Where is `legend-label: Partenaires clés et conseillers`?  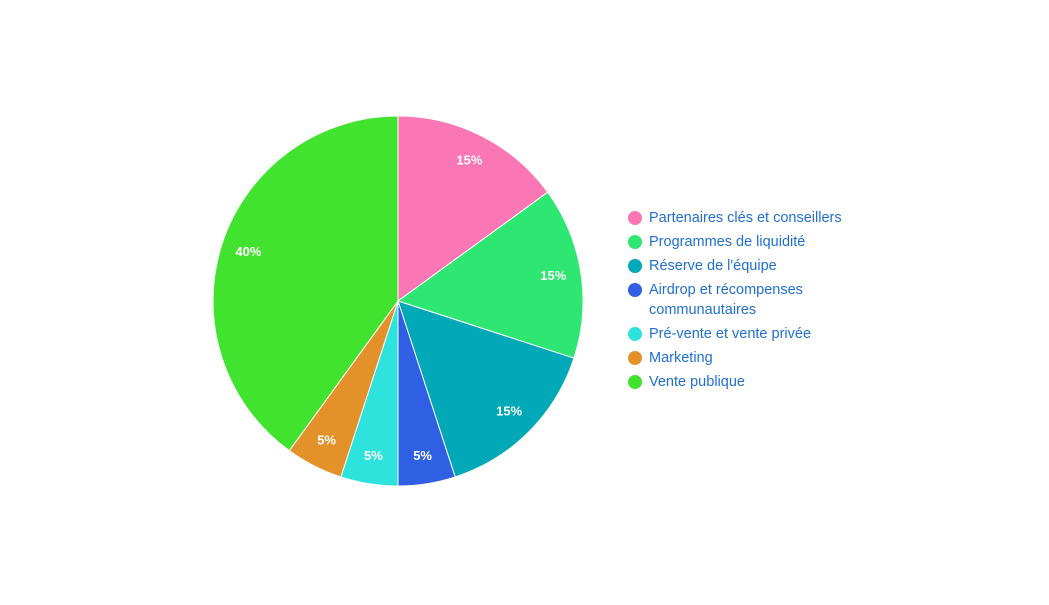
legend-label: Partenaires clés et conseillers is located at coordinates (745, 218).